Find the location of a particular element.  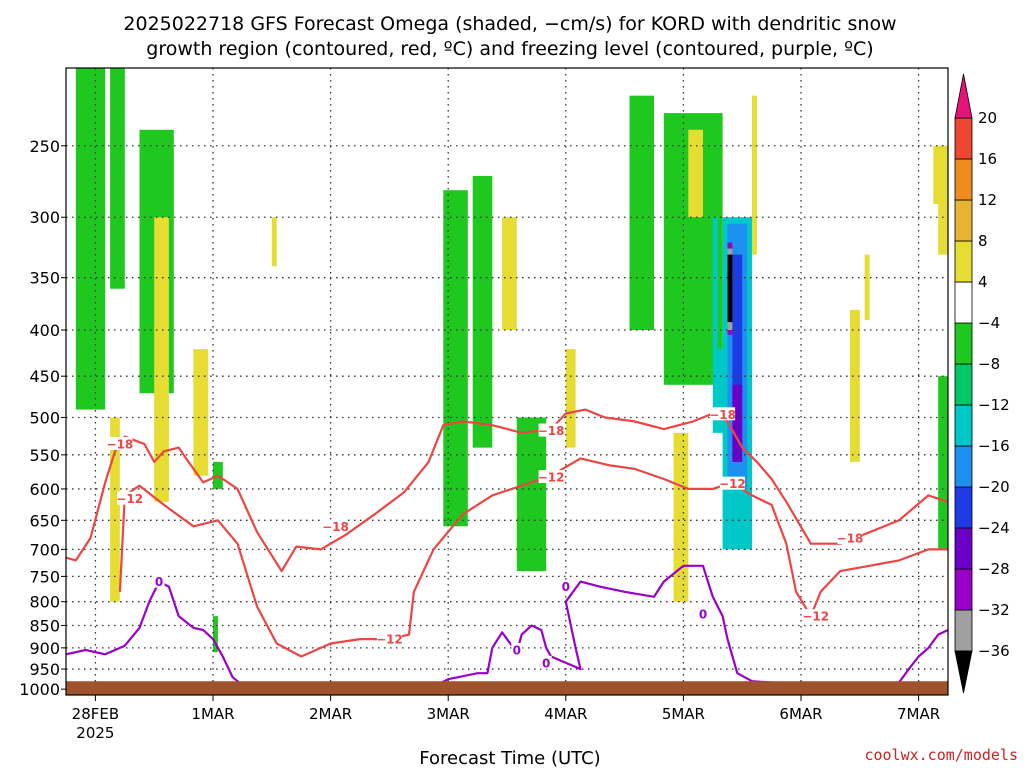

colorbar-tick-label: −4 is located at coordinates (989, 323).